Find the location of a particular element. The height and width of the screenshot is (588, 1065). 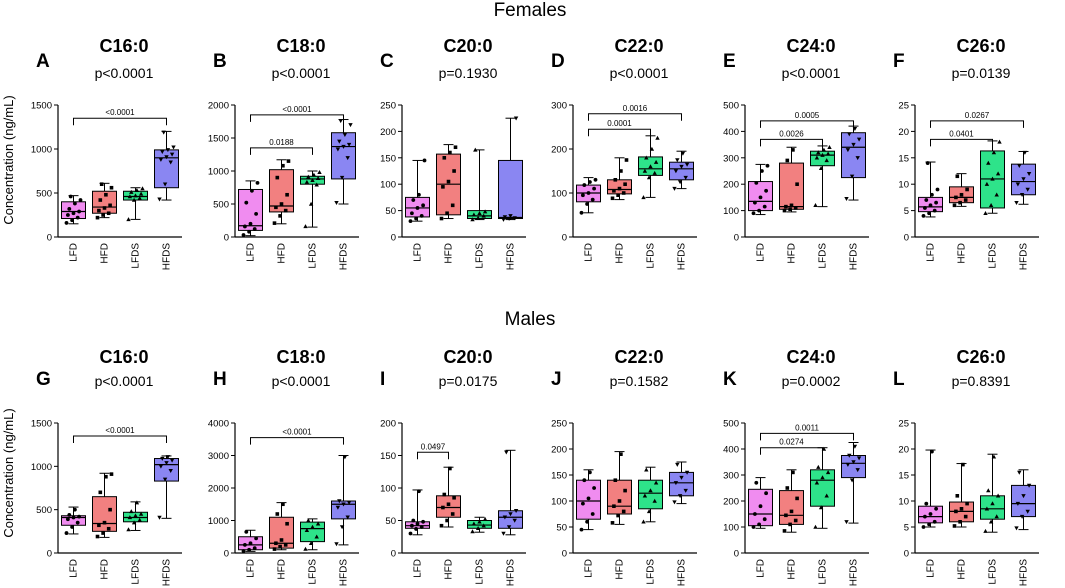

panel-p-value: p=0.8391 is located at coordinates (981, 381).